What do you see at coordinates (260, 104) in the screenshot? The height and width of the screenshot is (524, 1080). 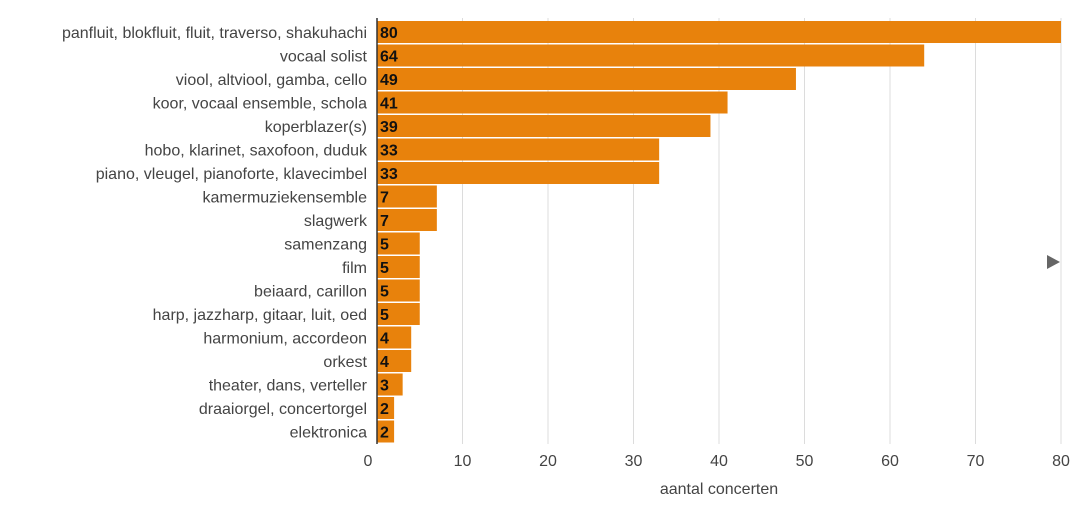 I see `category-label: koor, vocaal ensemble, schola` at bounding box center [260, 104].